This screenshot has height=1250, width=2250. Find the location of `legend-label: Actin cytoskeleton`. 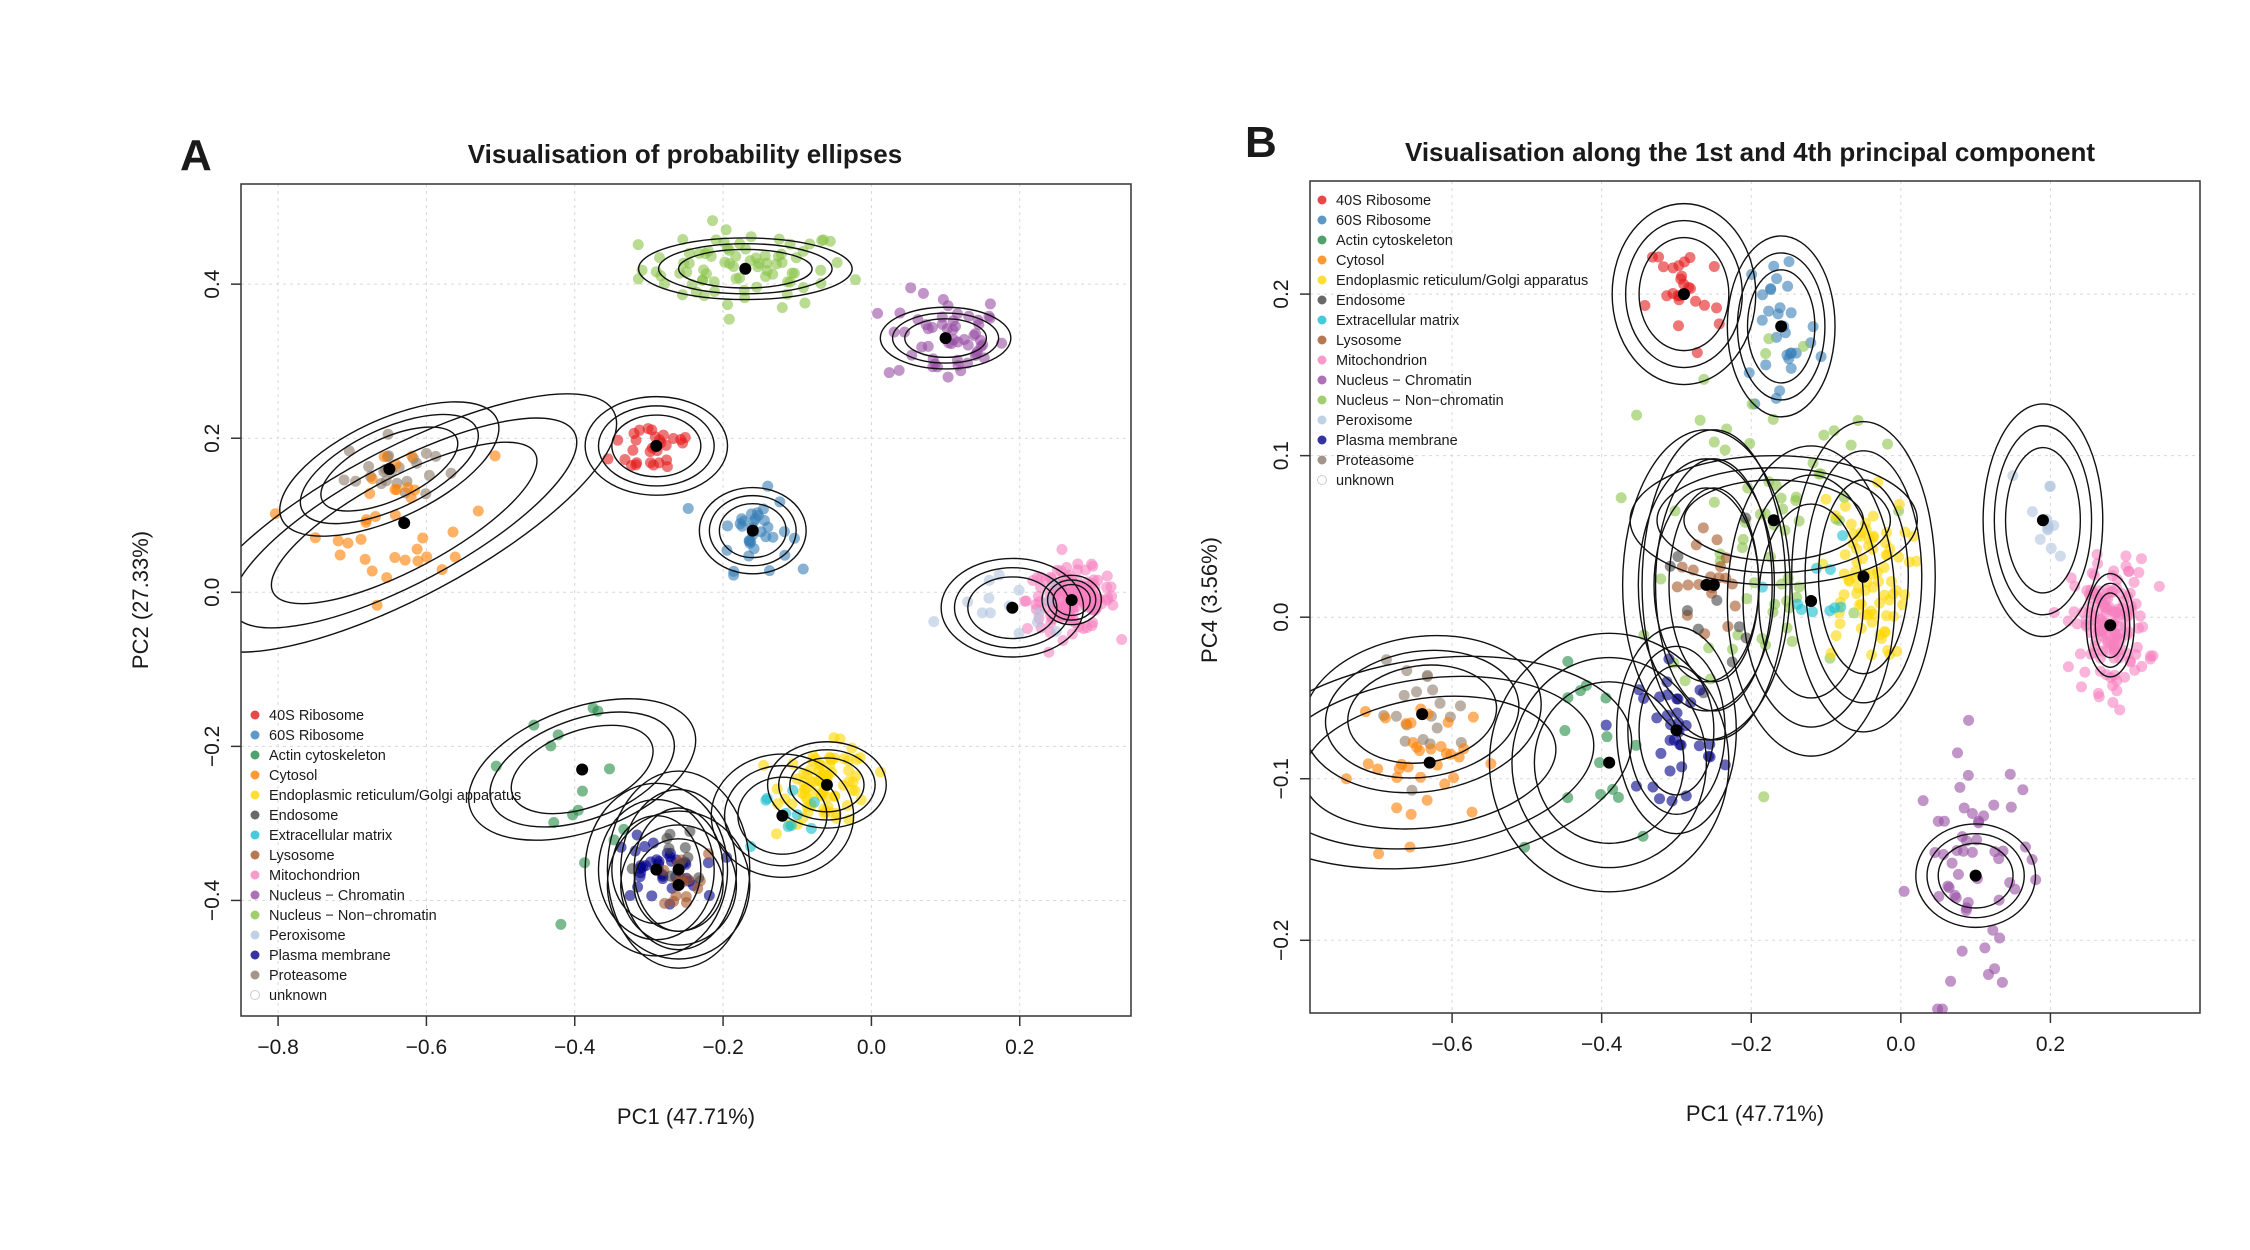

legend-label: Actin cytoskeleton is located at coordinates (327, 756).